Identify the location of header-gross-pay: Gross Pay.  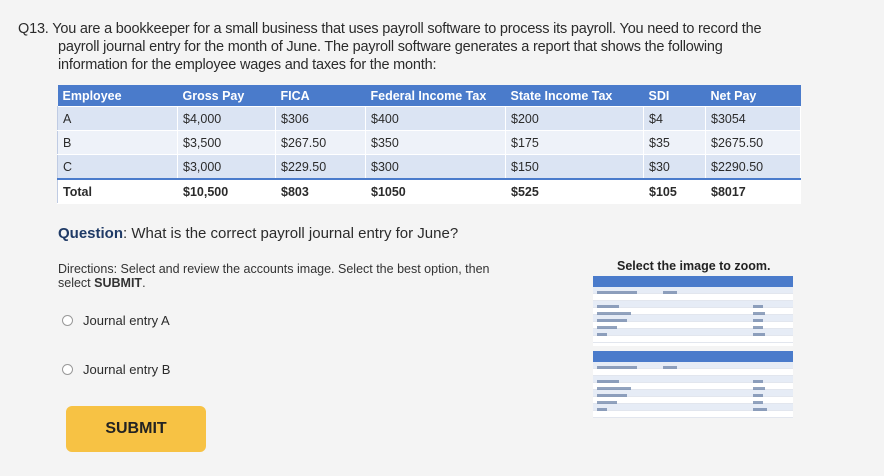
(226, 96).